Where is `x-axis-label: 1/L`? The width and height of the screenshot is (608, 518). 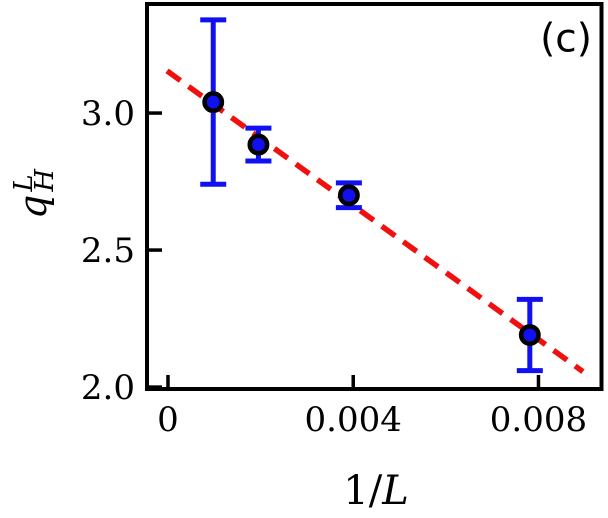 x-axis-label: 1/L is located at coordinates (376, 491).